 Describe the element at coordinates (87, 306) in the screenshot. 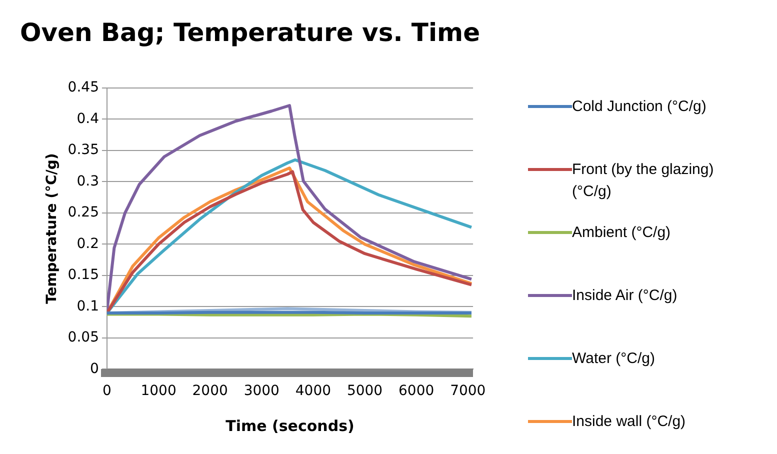

I see `y-tick-label: 0.1` at that location.